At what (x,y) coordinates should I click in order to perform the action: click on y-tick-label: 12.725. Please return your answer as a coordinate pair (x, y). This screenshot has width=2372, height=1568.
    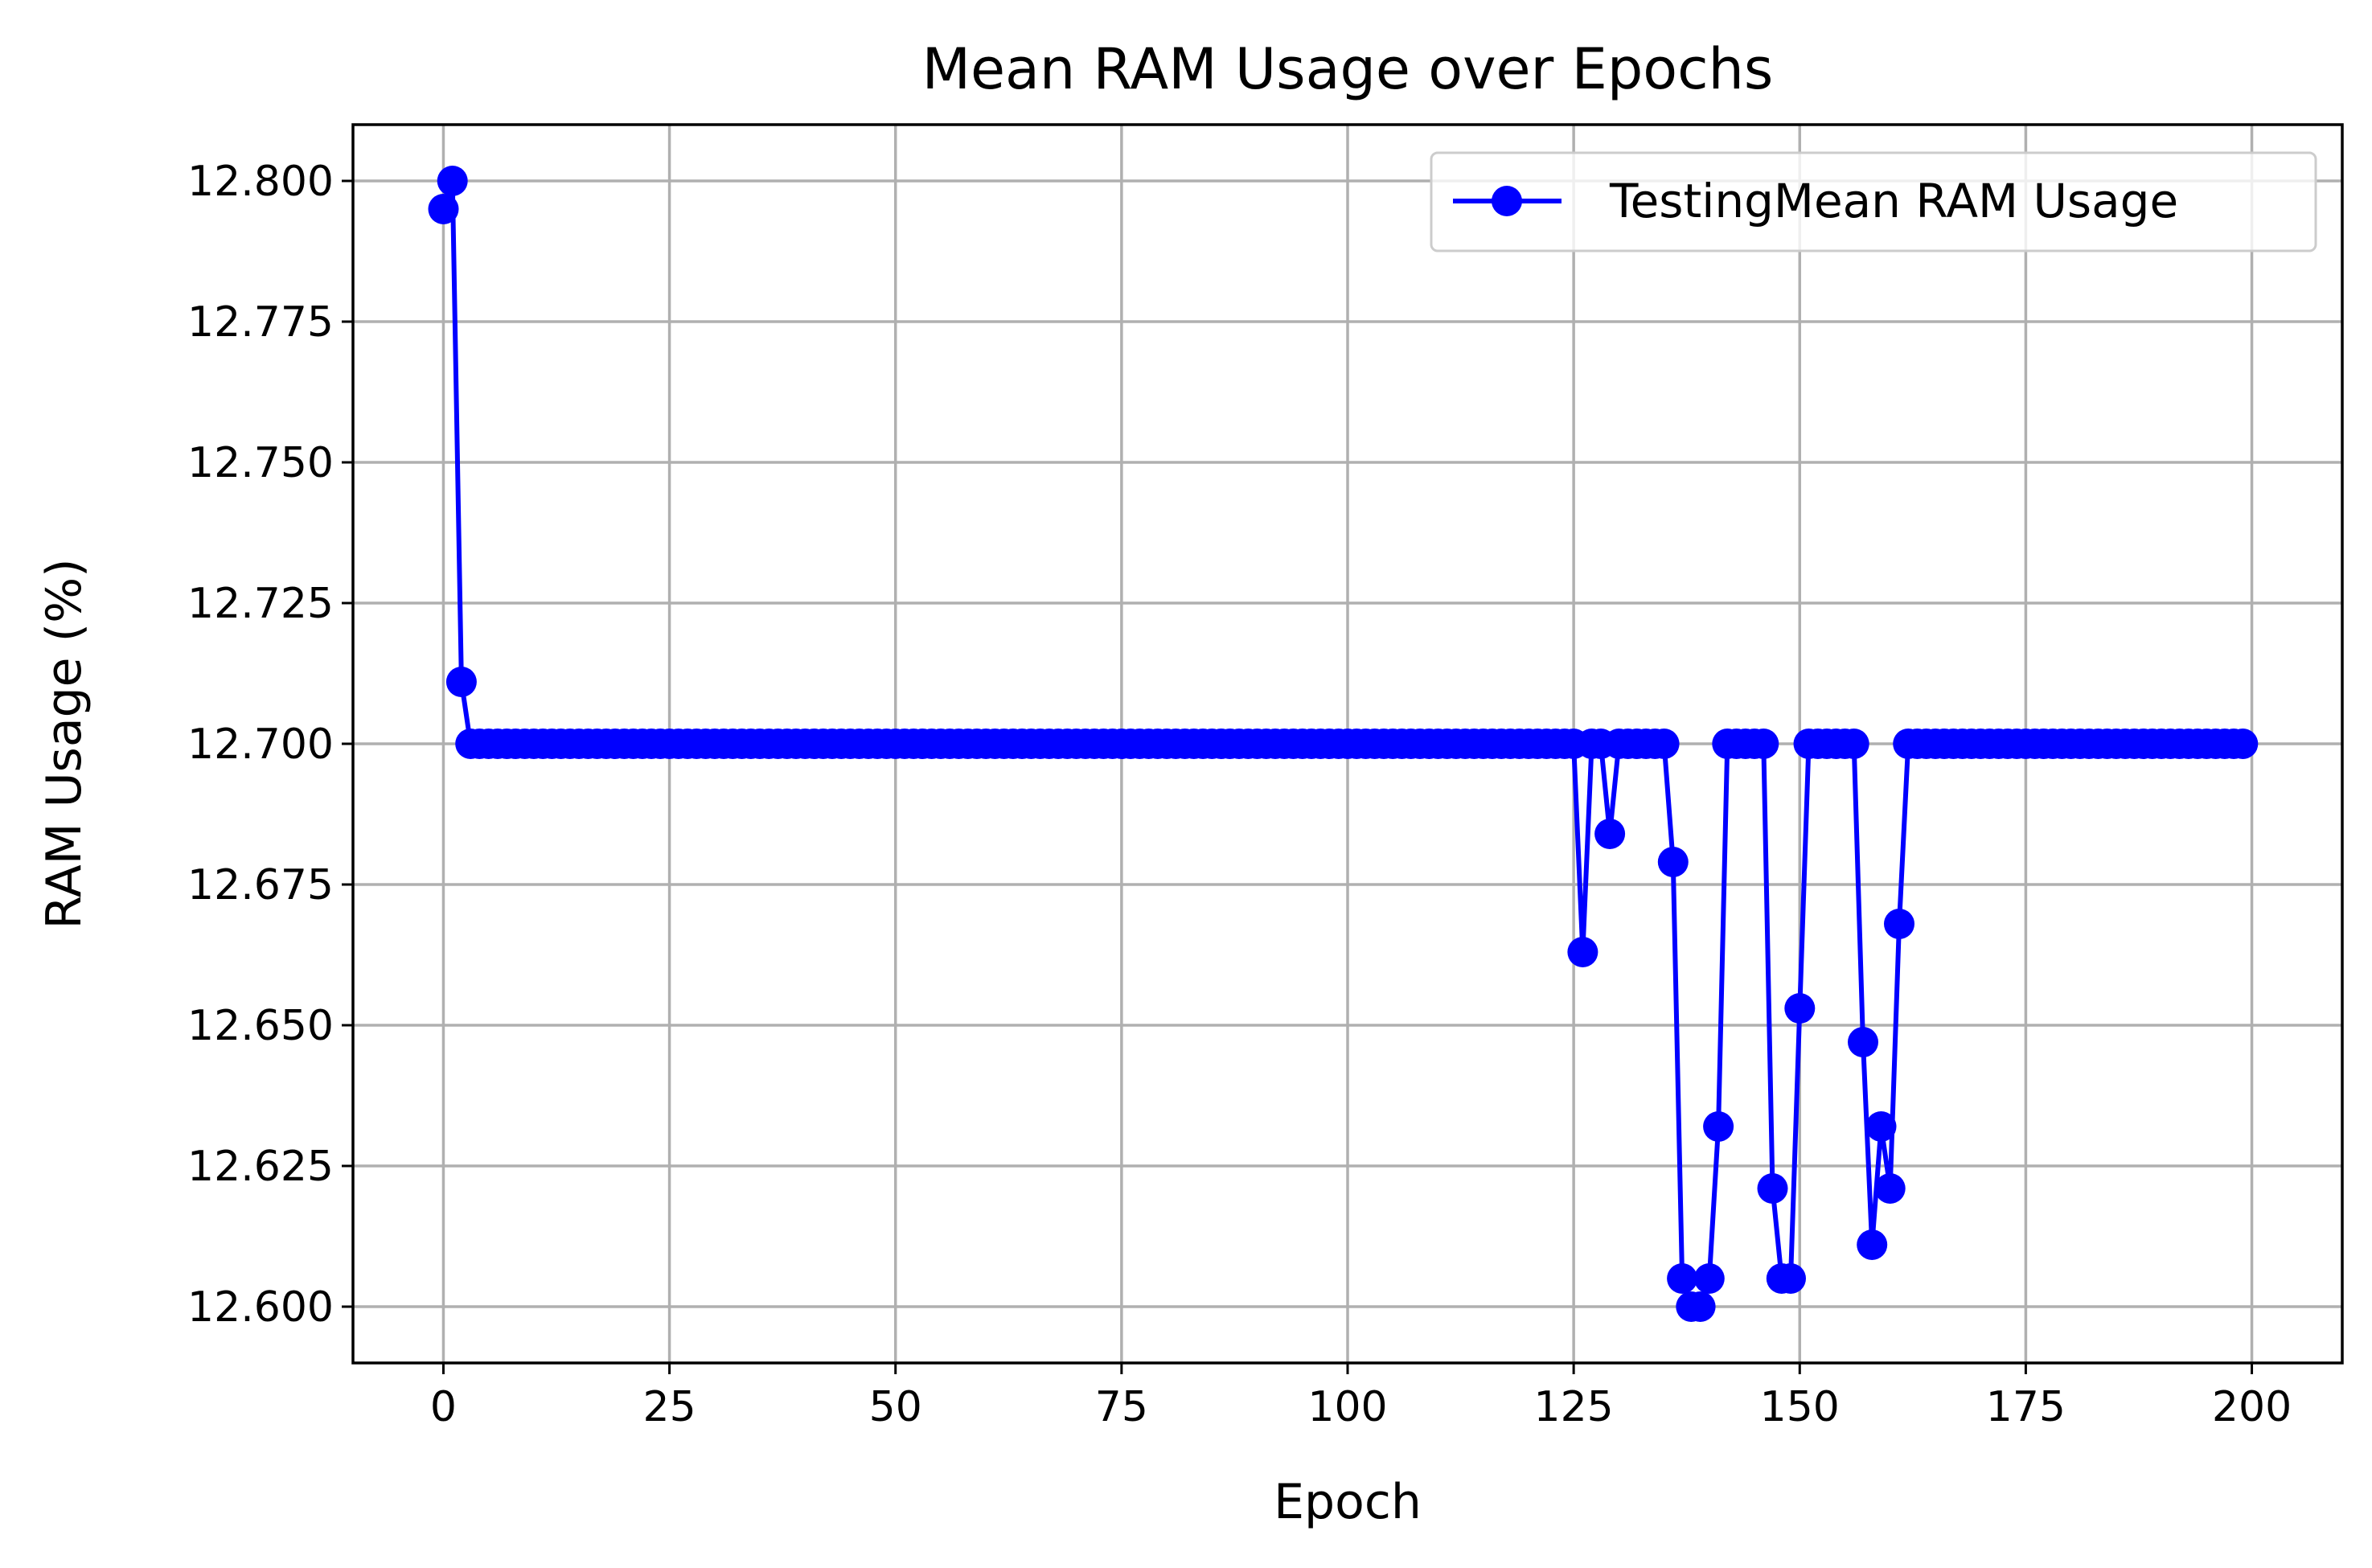
    Looking at the image, I should click on (260, 604).